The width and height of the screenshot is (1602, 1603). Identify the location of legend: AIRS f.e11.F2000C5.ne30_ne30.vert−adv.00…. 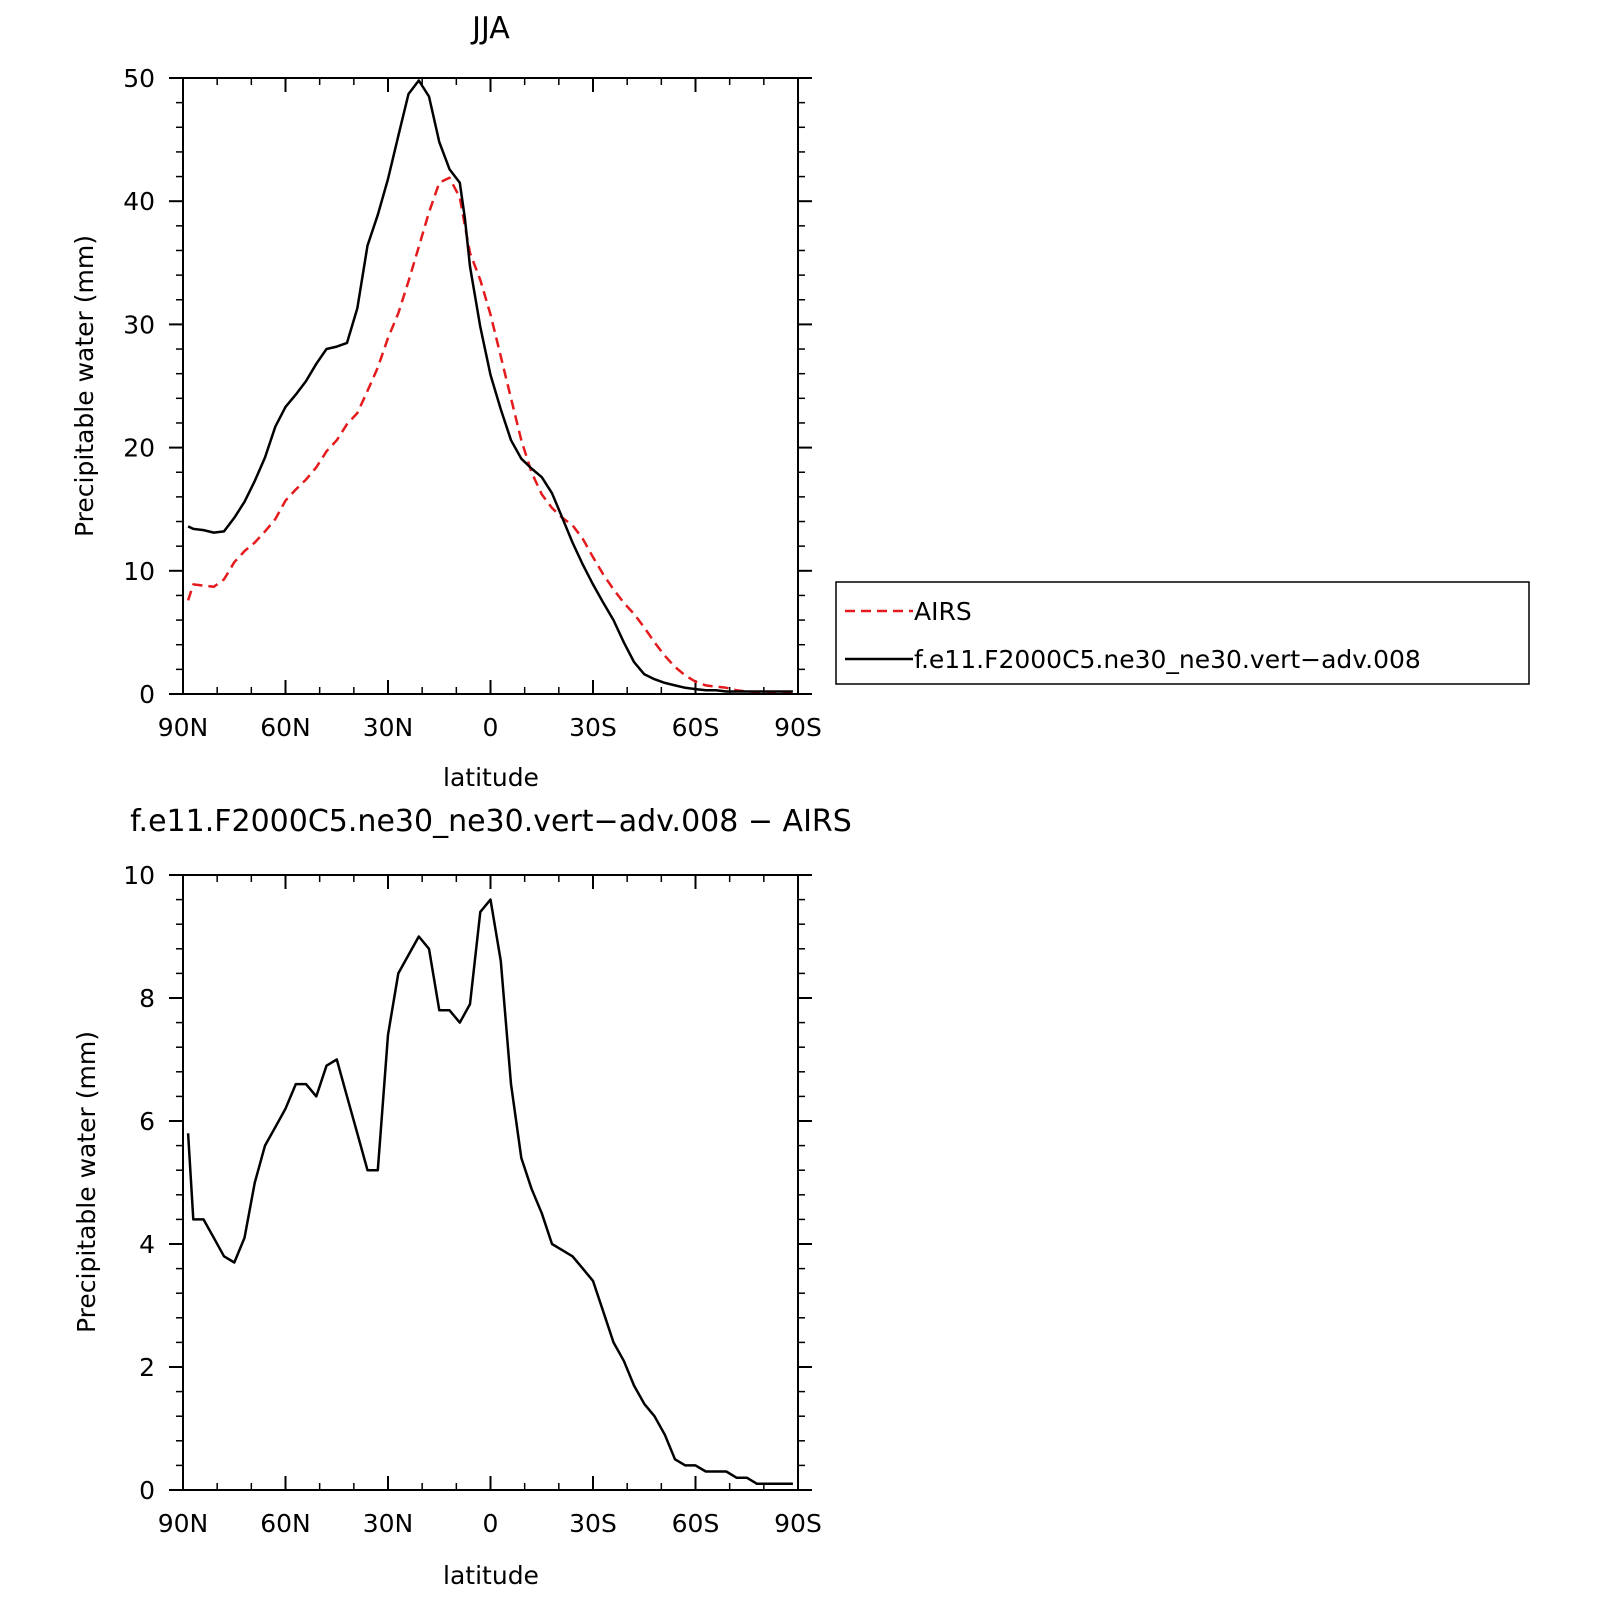
(1182, 633).